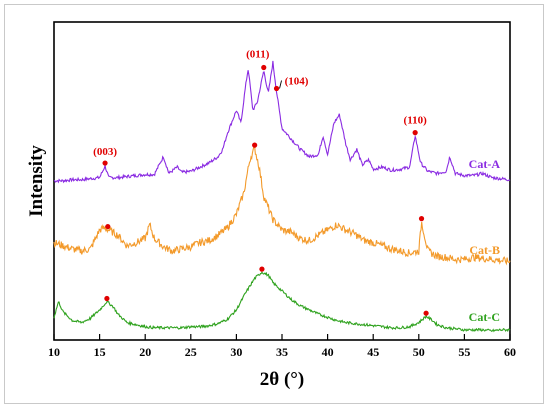  Describe the element at coordinates (510, 352) in the screenshot. I see `x-tick-label: 60` at that location.